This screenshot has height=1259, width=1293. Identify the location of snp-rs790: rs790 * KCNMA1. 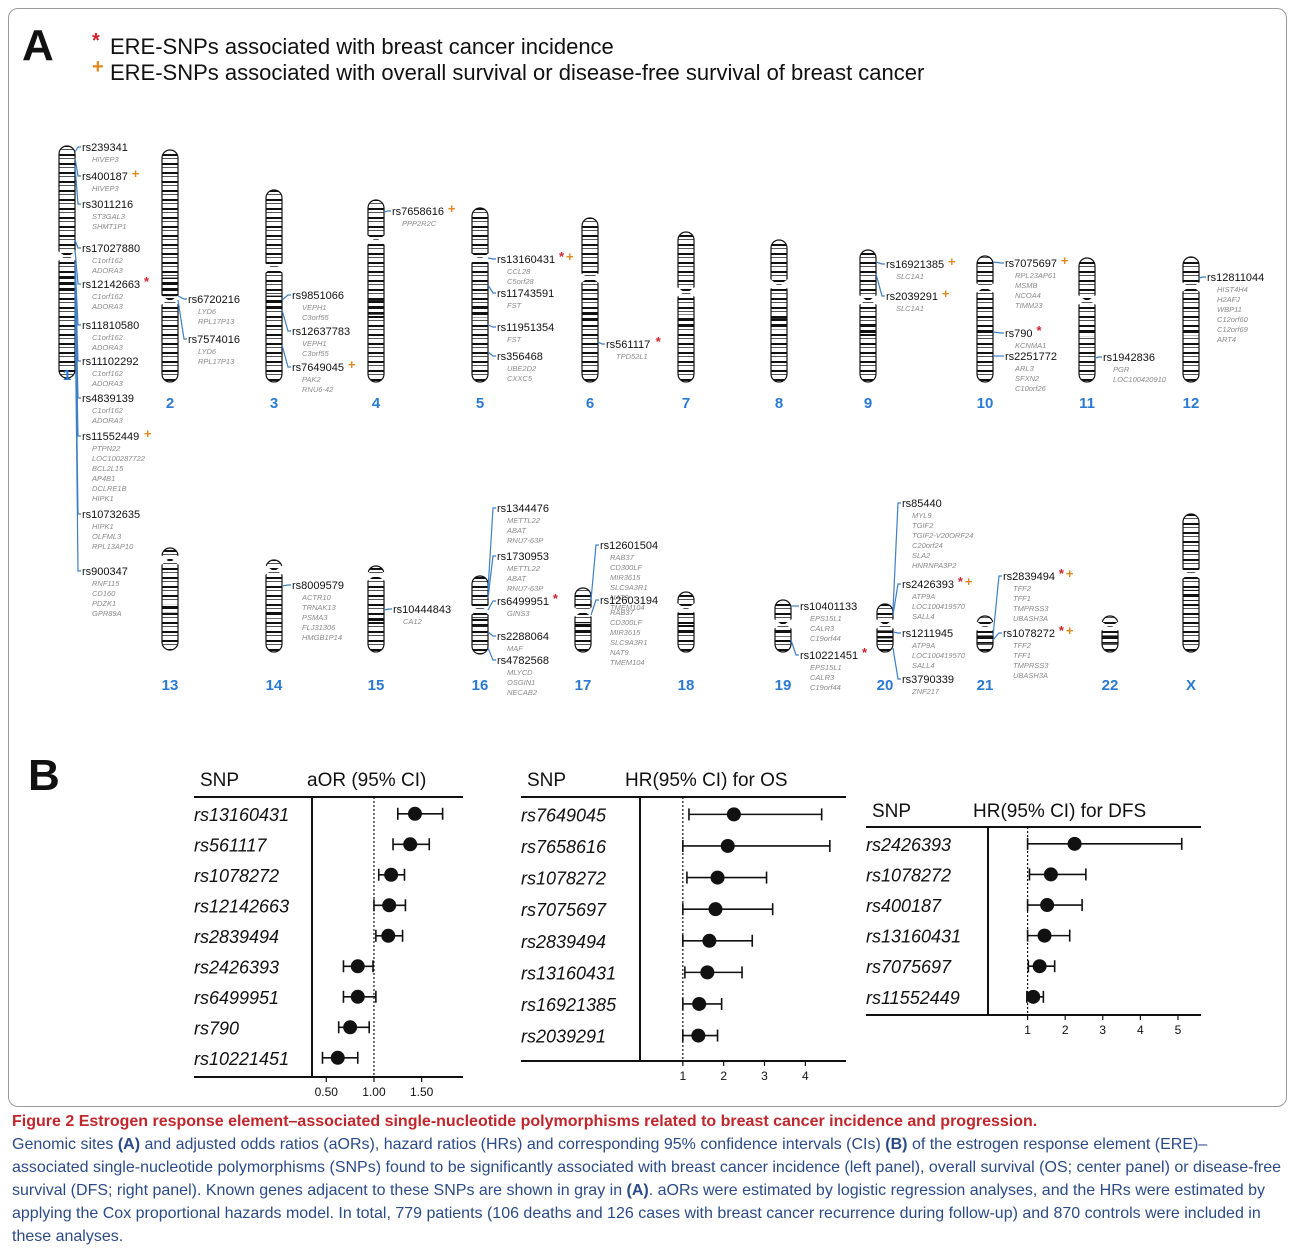
(1019, 336).